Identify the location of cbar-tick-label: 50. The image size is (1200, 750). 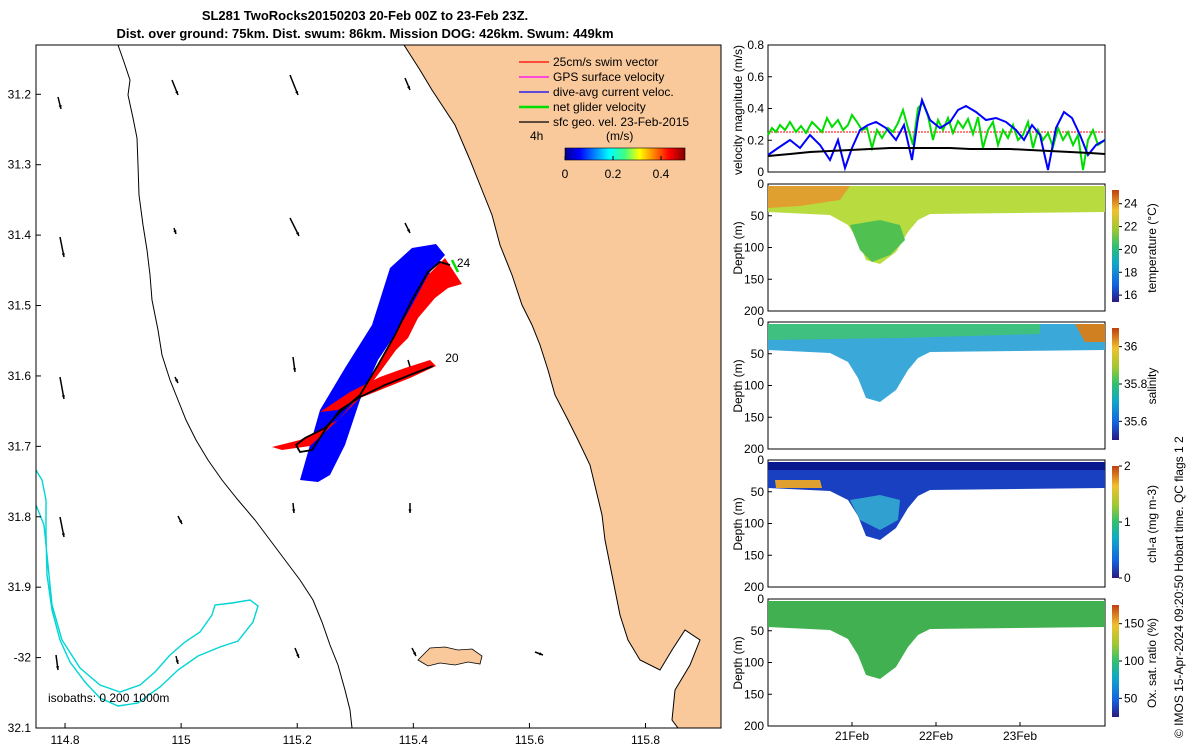
(1131, 698).